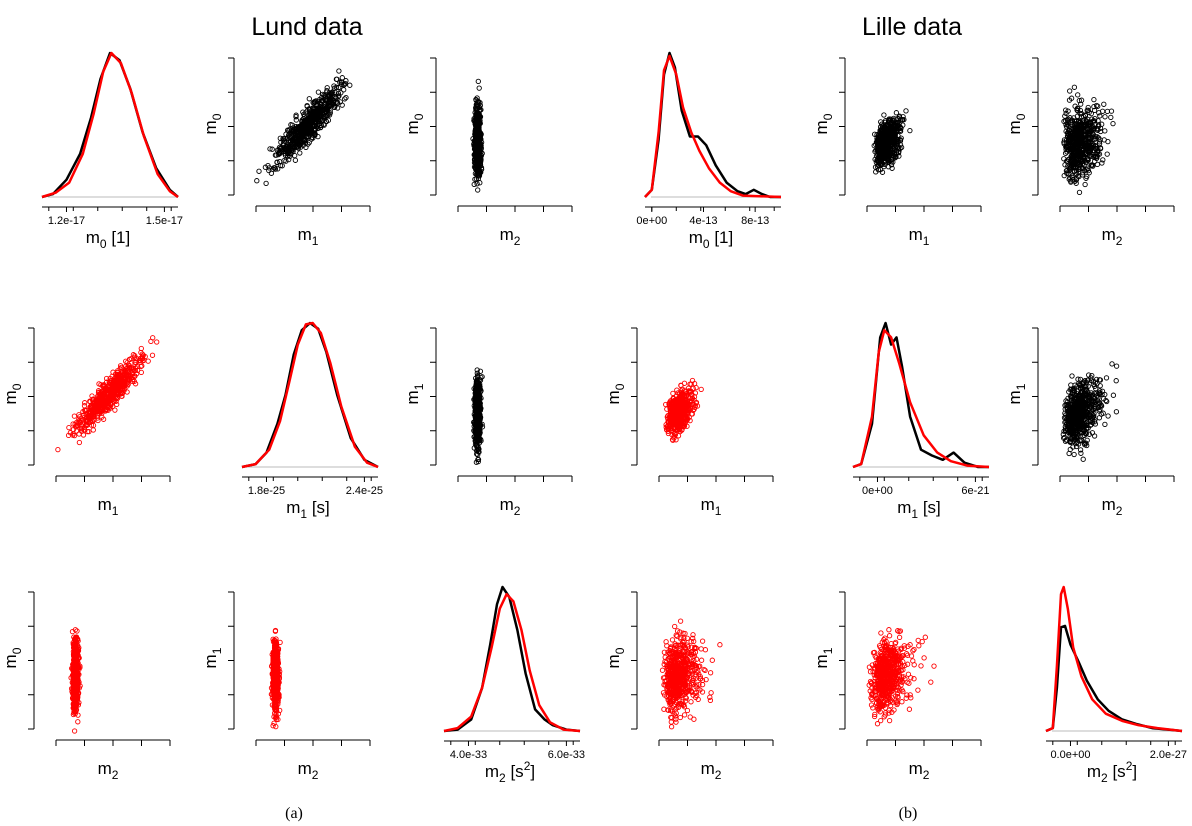  What do you see at coordinates (110, 125) in the screenshot?
I see `density-curve-model` at bounding box center [110, 125].